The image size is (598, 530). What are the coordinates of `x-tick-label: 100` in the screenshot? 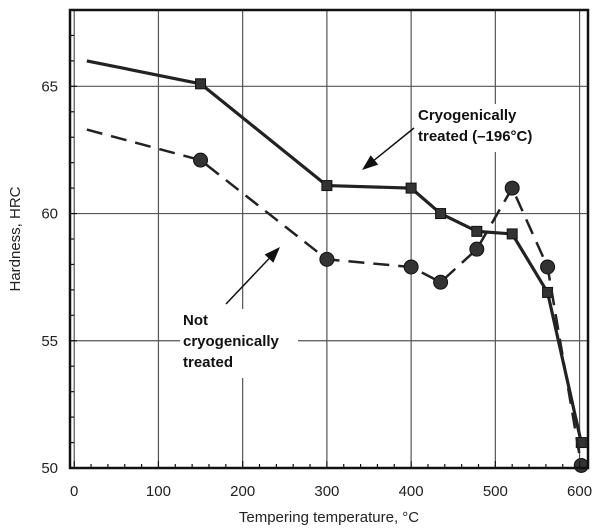 It's located at (158, 491).